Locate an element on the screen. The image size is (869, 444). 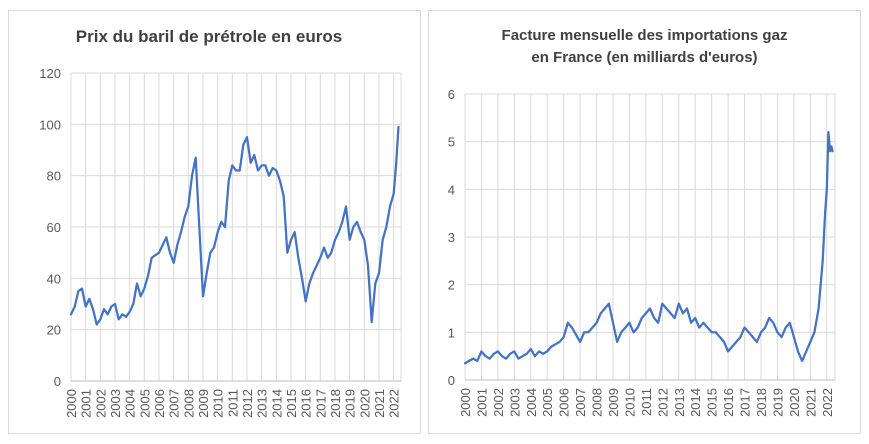
gas-xtick-label: 2015 is located at coordinates (712, 402).